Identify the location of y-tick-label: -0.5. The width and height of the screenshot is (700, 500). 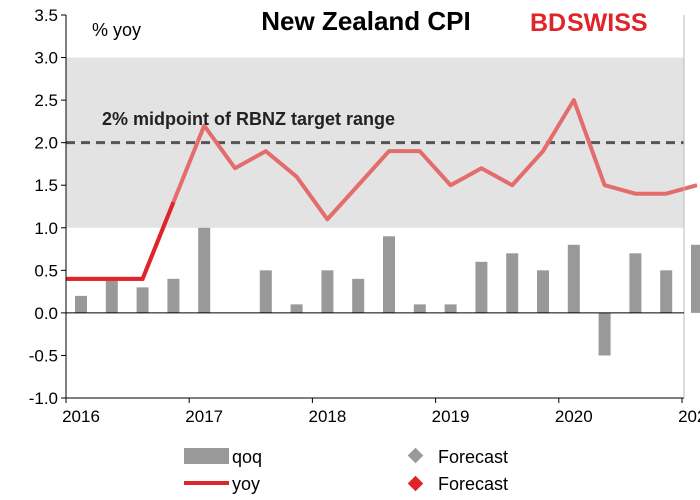
(43, 355).